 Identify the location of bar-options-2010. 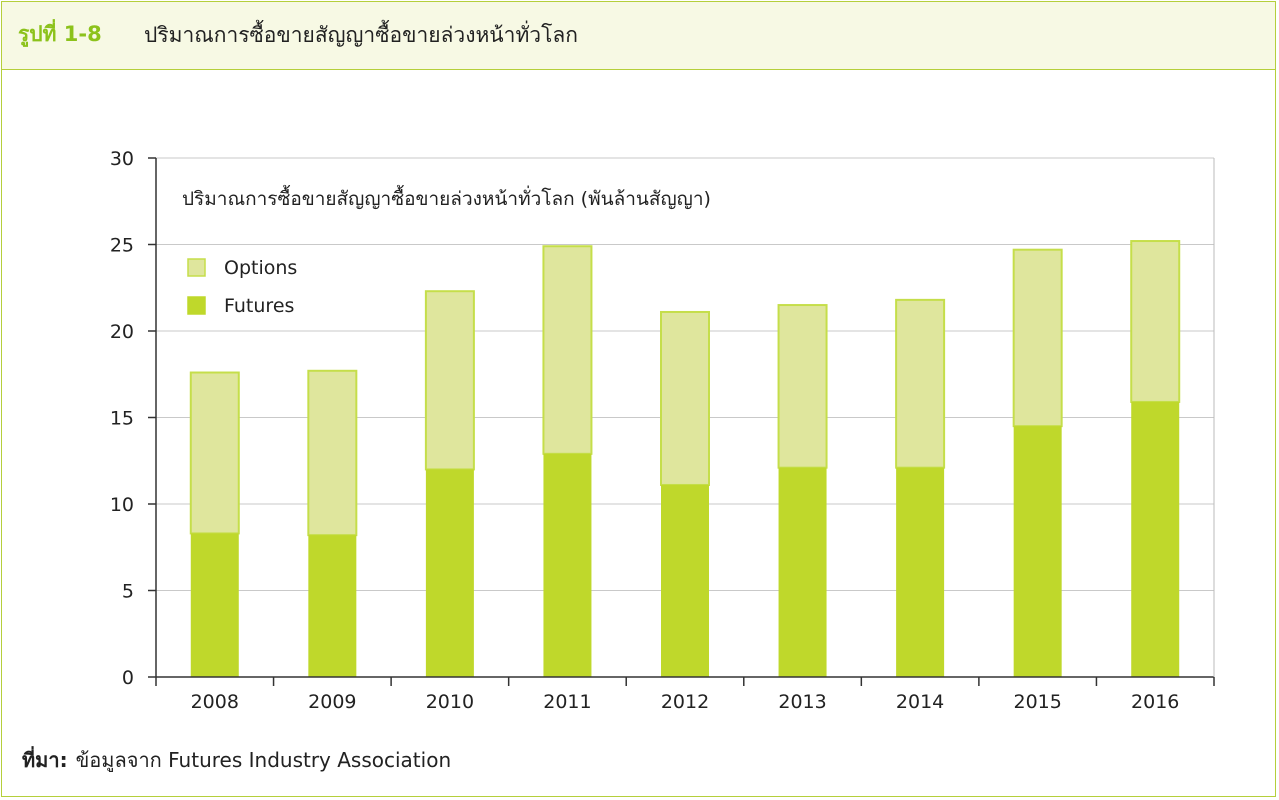
(449, 380).